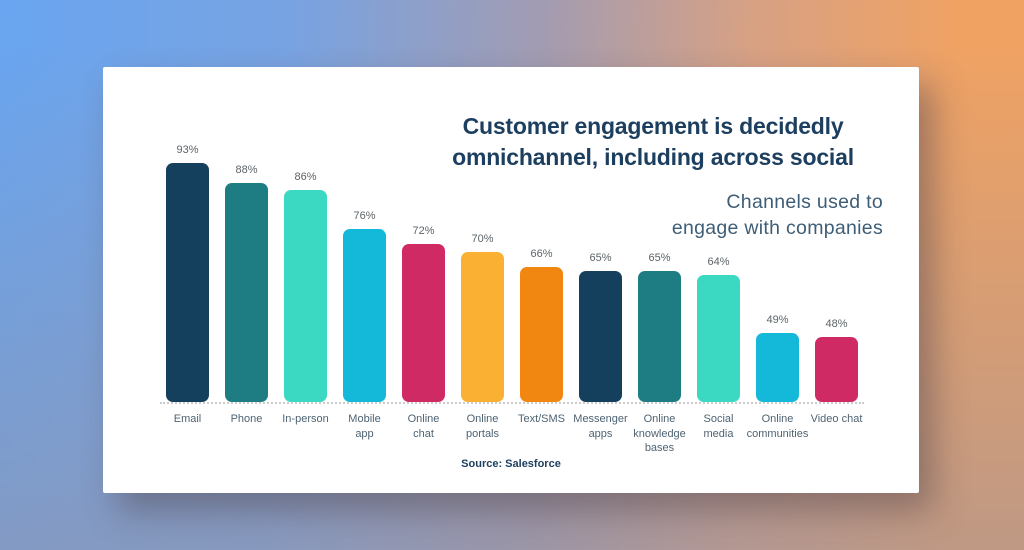 This screenshot has height=550, width=1024. I want to click on bar-column: 48% Video chat, so click(837, 371).